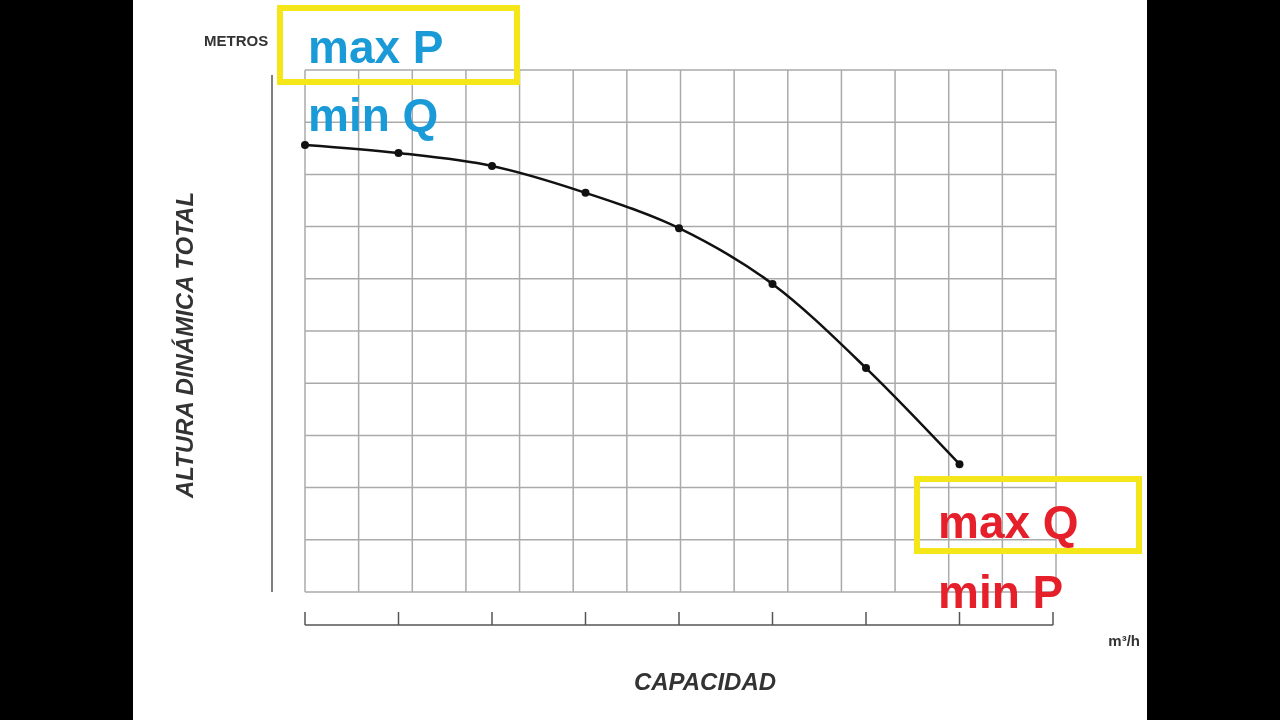 The width and height of the screenshot is (1280, 720). Describe the element at coordinates (1008, 522) in the screenshot. I see `annotation: max Q` at that location.